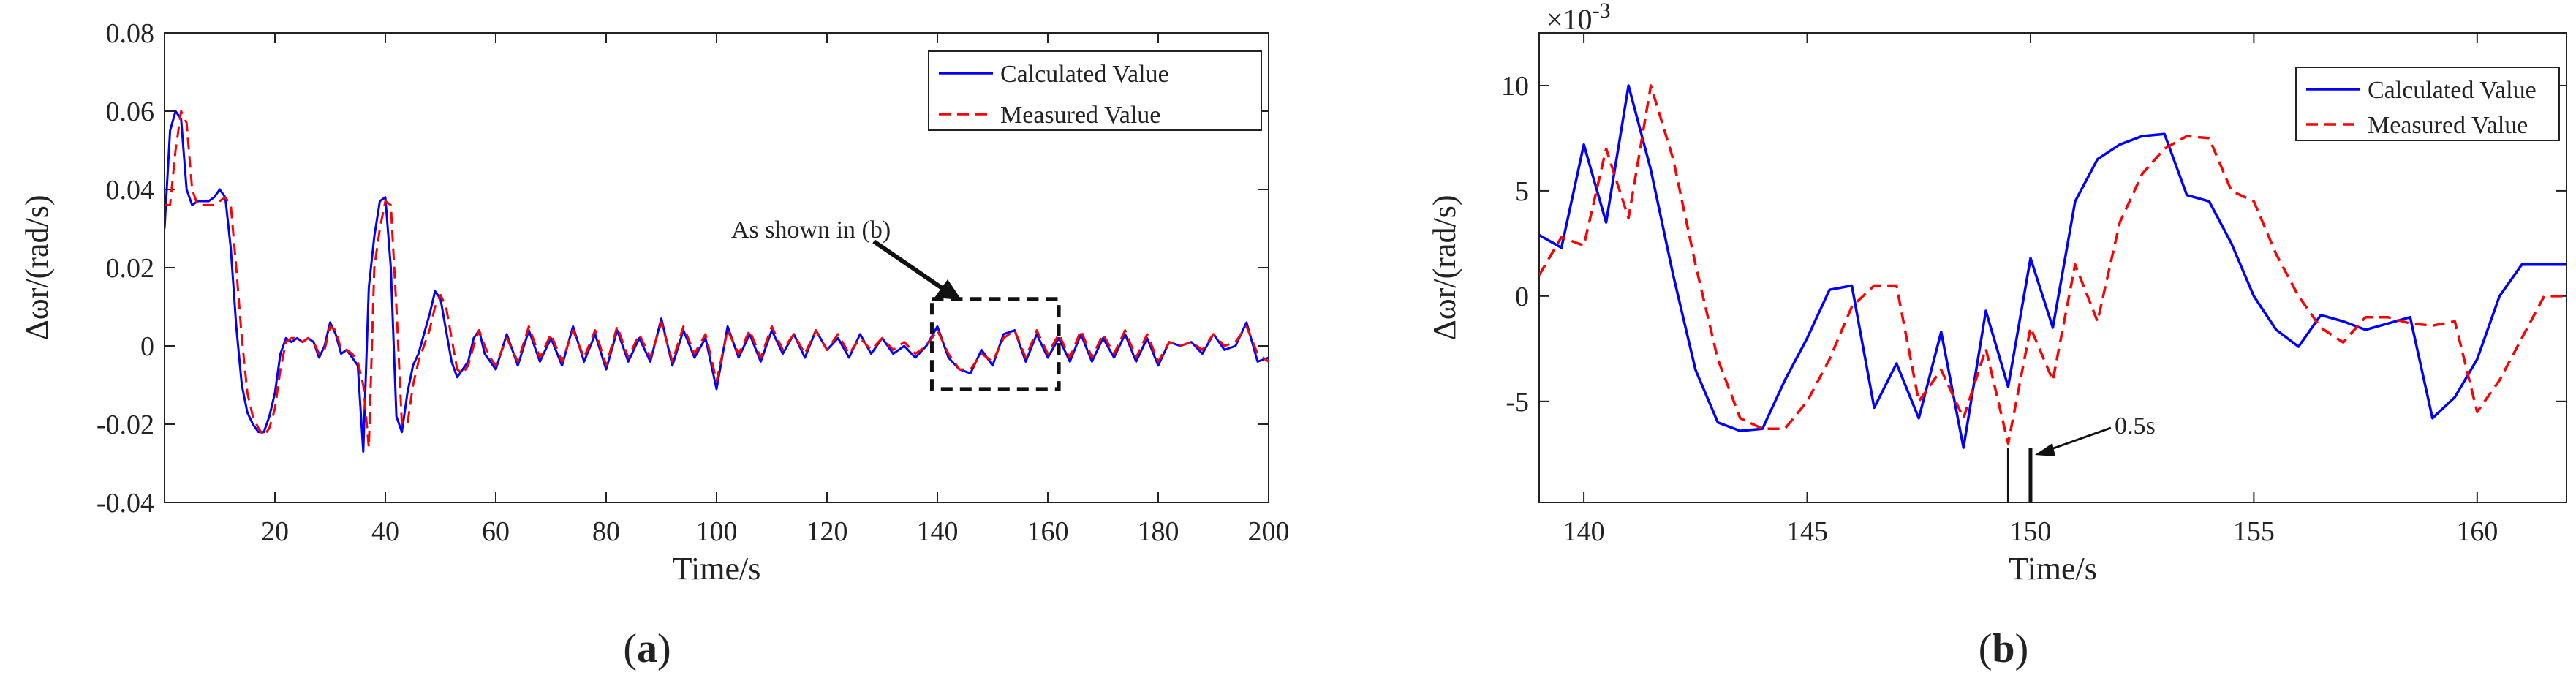 The image size is (2576, 697). Describe the element at coordinates (1084, 74) in the screenshot. I see `panel-a-legend-label: Calculated Value` at that location.